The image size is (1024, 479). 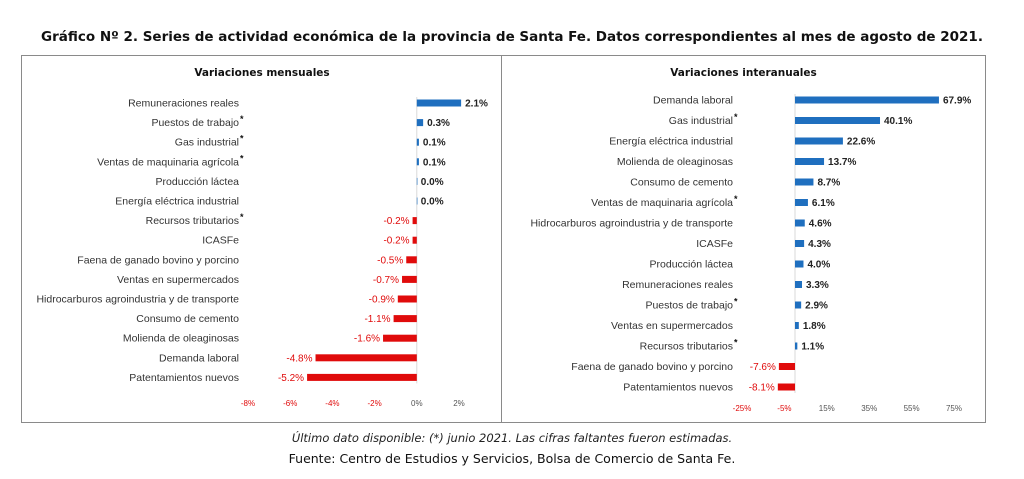 What do you see at coordinates (248, 403) in the screenshot?
I see `monthly-x-tick-label: -8%` at bounding box center [248, 403].